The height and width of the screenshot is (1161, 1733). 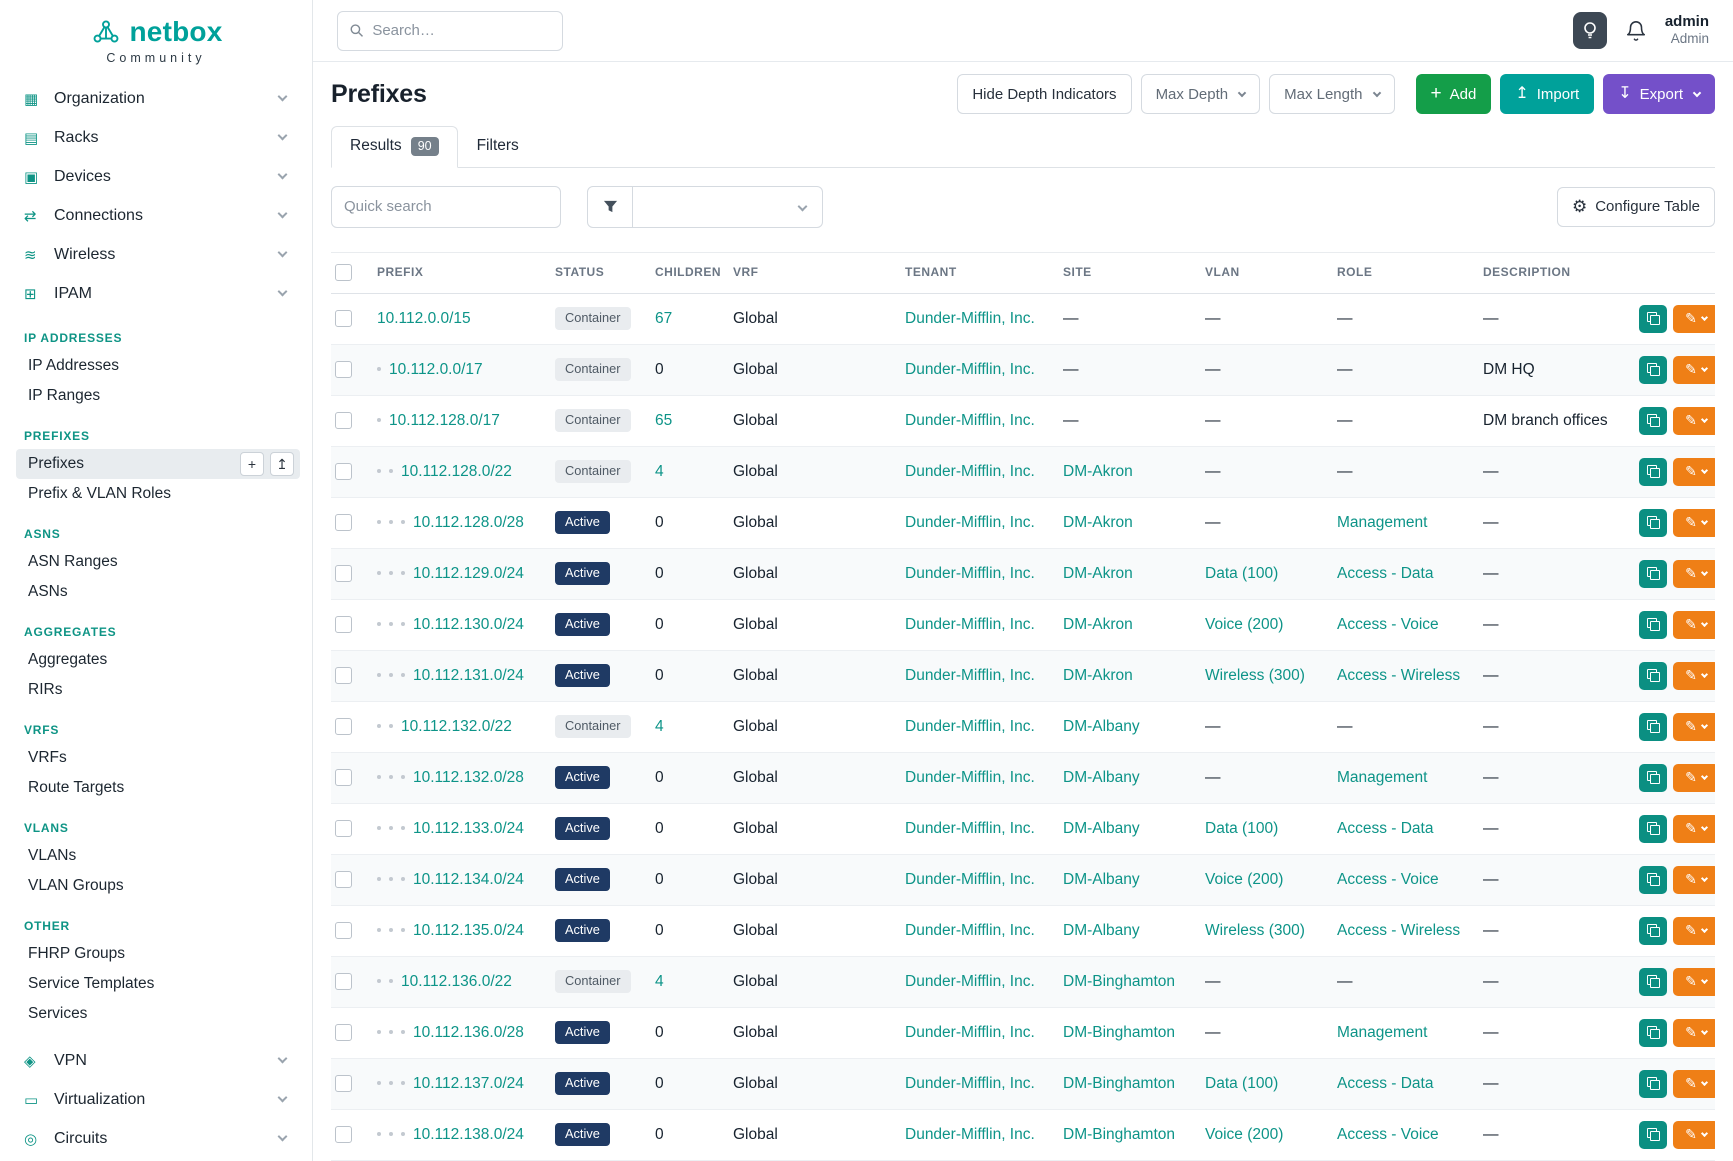 I want to click on prefix-link: 10.112.134.0/24, so click(x=468, y=879).